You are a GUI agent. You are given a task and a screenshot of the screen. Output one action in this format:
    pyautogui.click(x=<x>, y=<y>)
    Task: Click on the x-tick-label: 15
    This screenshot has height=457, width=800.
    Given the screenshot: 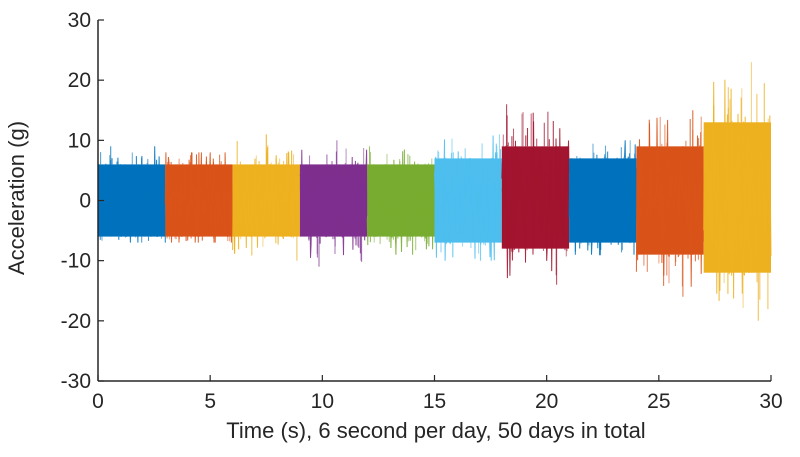 What is the action you would take?
    pyautogui.click(x=434, y=401)
    